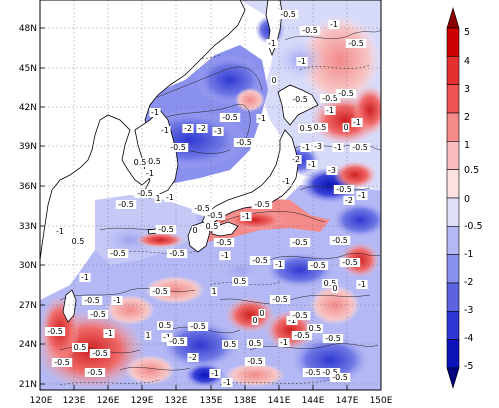 Image resolution: width=499 pixels, height=408 pixels. What do you see at coordinates (347, 401) in the screenshot?
I see `lon-label: 147E` at bounding box center [347, 401].